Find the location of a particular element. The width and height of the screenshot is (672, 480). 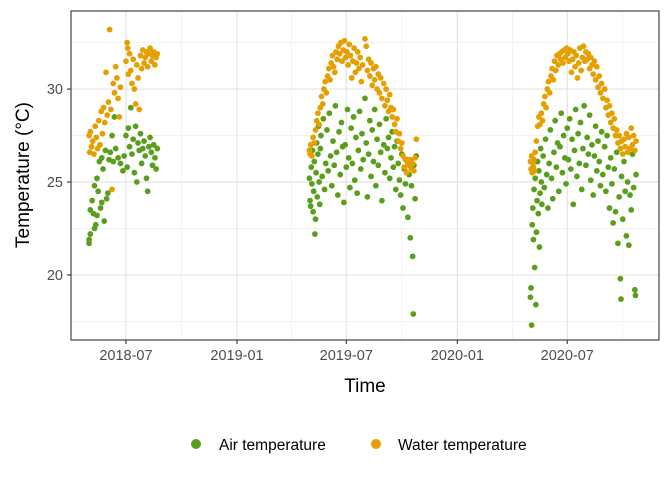

legend-key-air is located at coordinates (196, 444).